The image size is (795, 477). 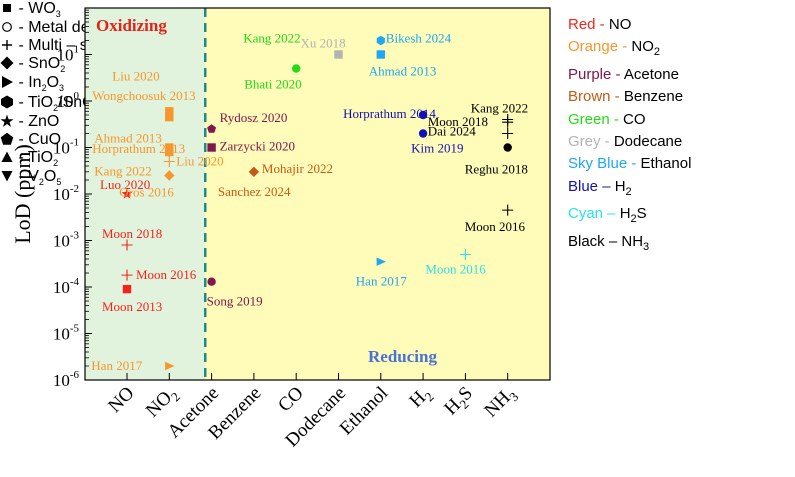 I want to click on y-tick-label: 10⁰, so click(x=68, y=100).